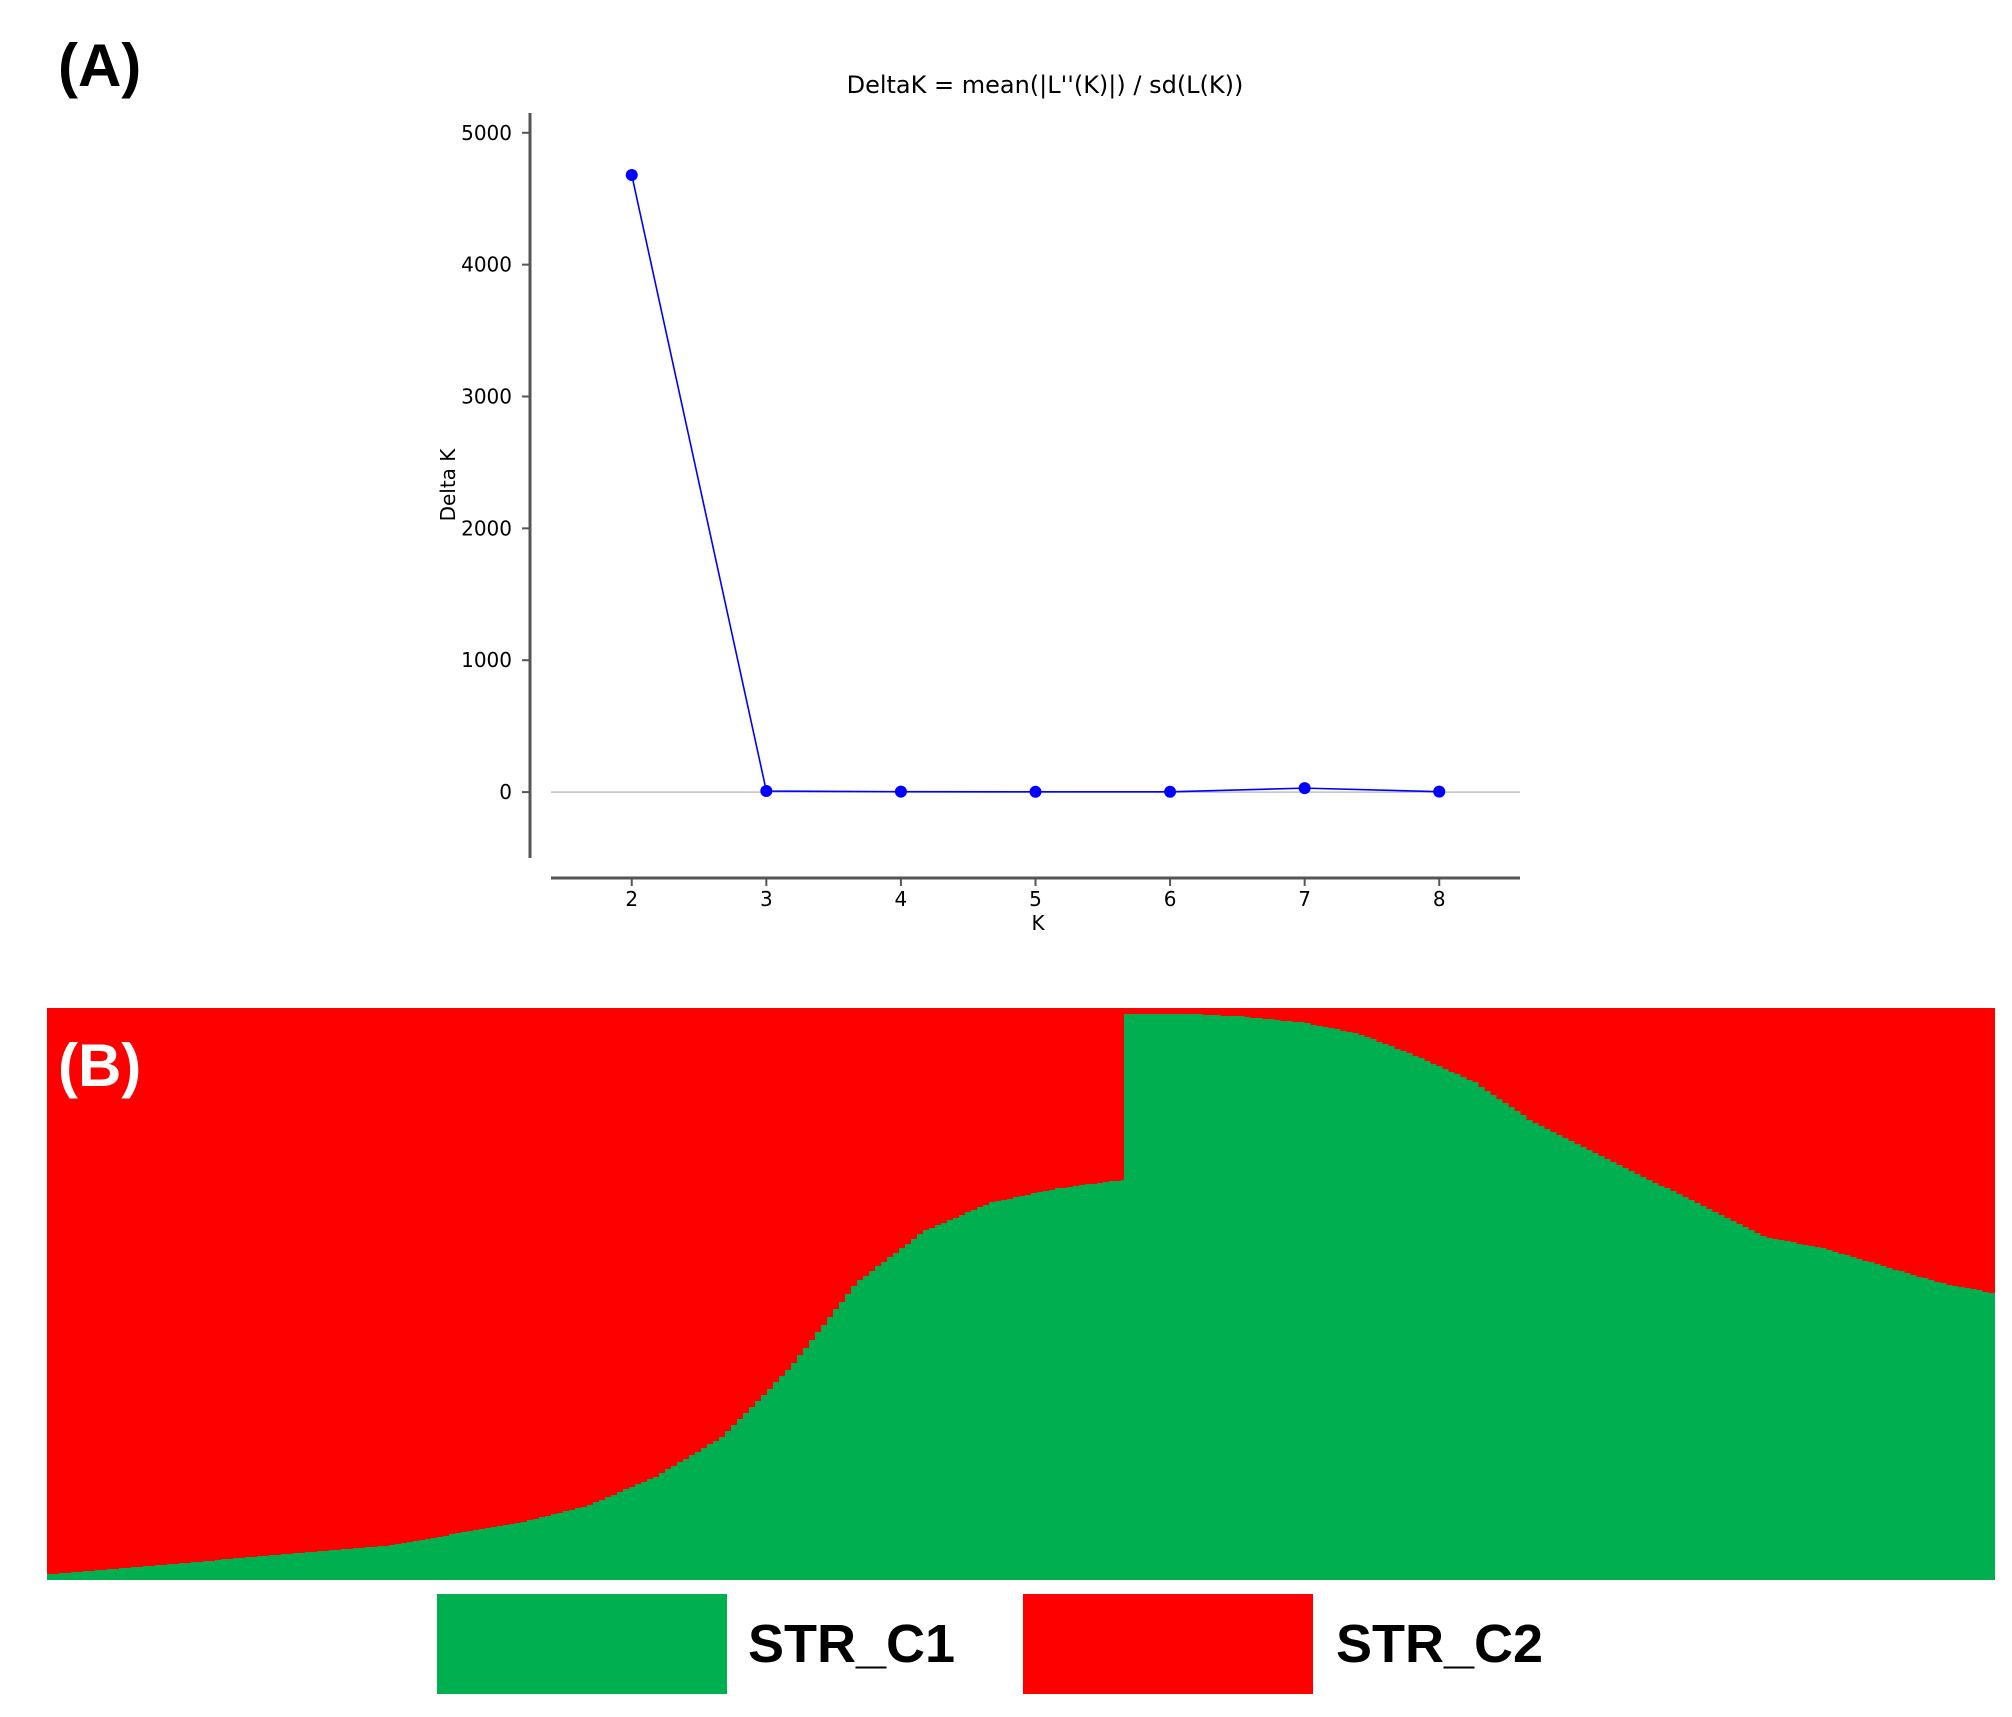  What do you see at coordinates (448, 485) in the screenshot?
I see `y-axis-label: Delta K` at bounding box center [448, 485].